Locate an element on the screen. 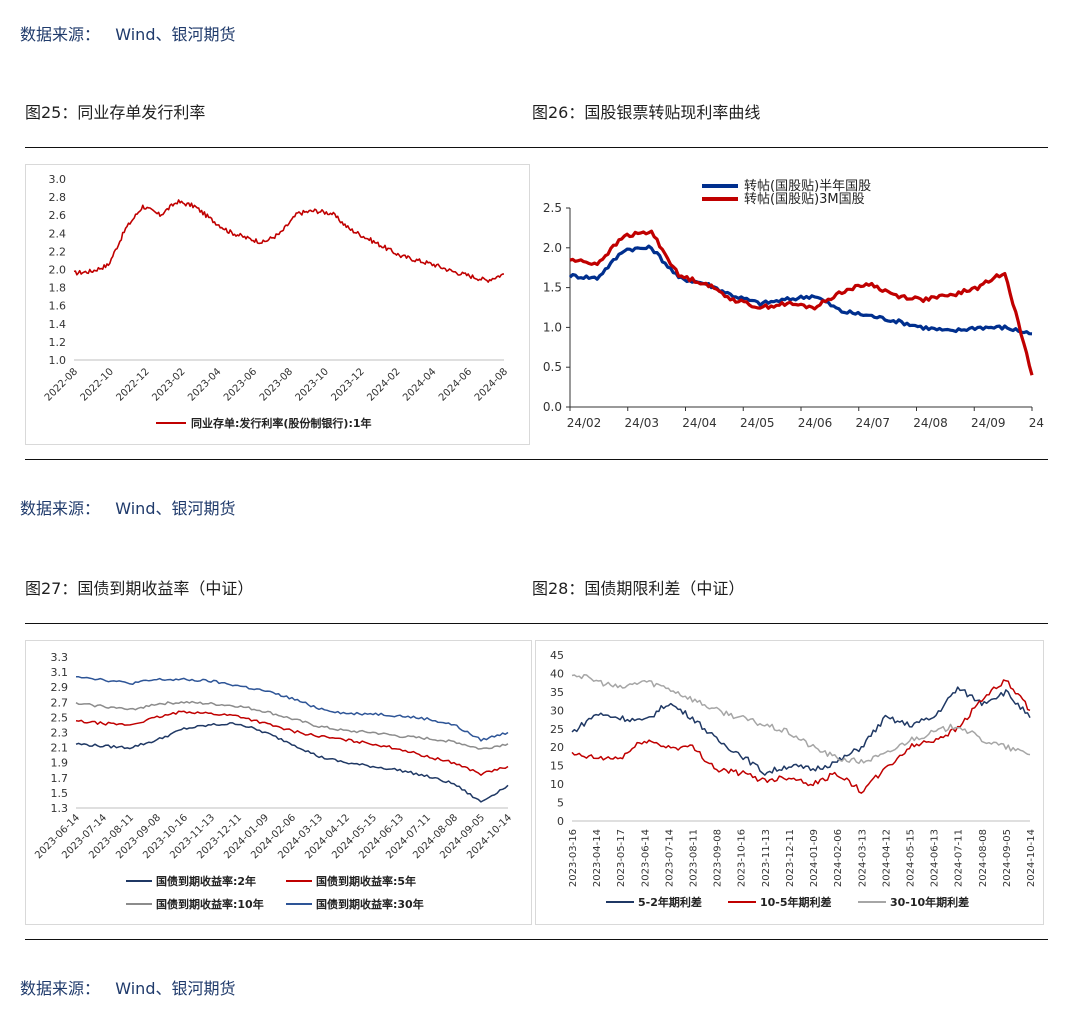 Image resolution: width=1066 pixels, height=1032 pixels. source-note-1: 数据来源： Wind、银河期货 is located at coordinates (128, 34).